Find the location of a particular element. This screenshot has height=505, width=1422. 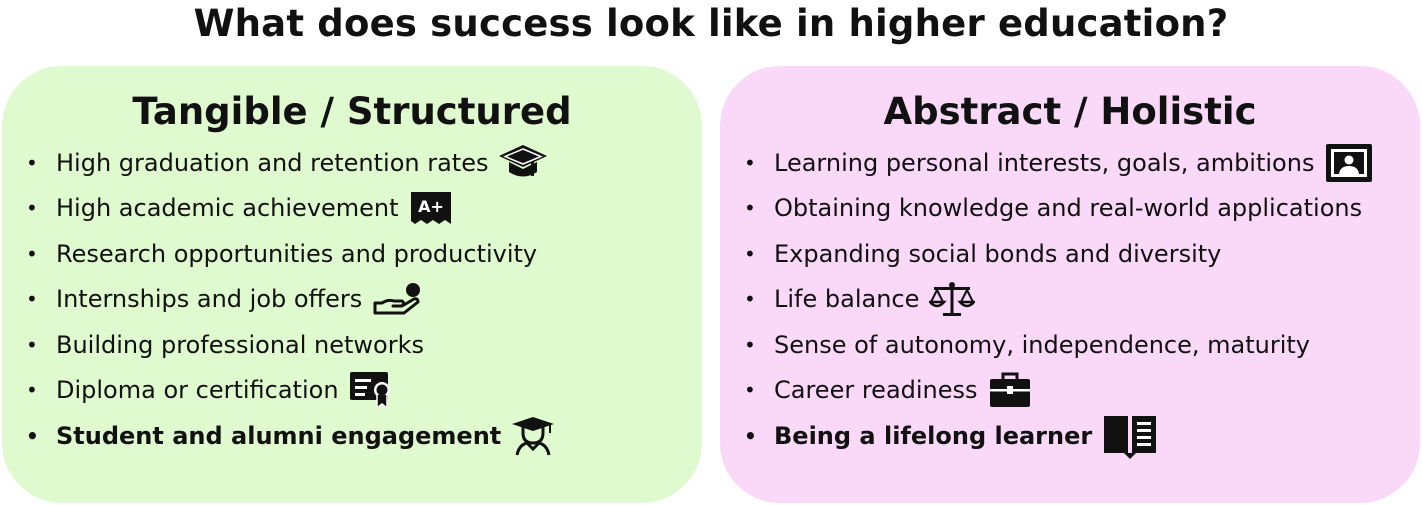

svg-text: A+ is located at coordinates (431, 206).